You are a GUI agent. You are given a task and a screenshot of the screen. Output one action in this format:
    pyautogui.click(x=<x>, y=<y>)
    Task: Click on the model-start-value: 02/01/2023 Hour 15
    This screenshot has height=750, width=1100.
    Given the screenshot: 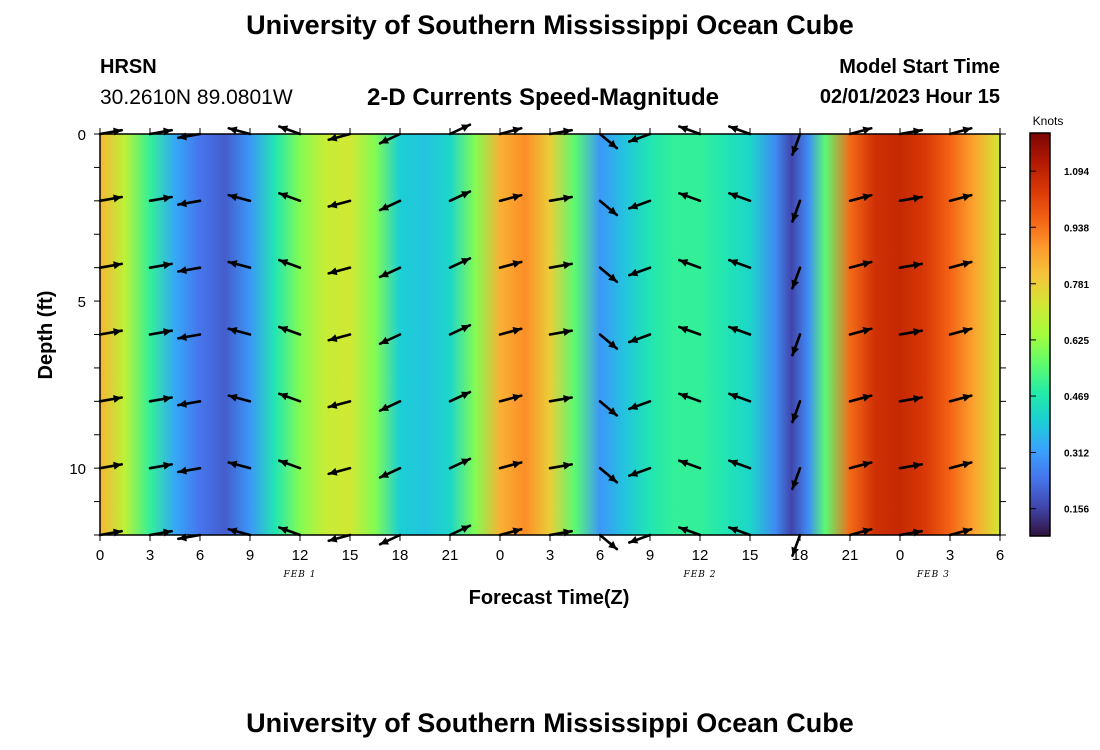 What is the action you would take?
    pyautogui.click(x=909, y=97)
    